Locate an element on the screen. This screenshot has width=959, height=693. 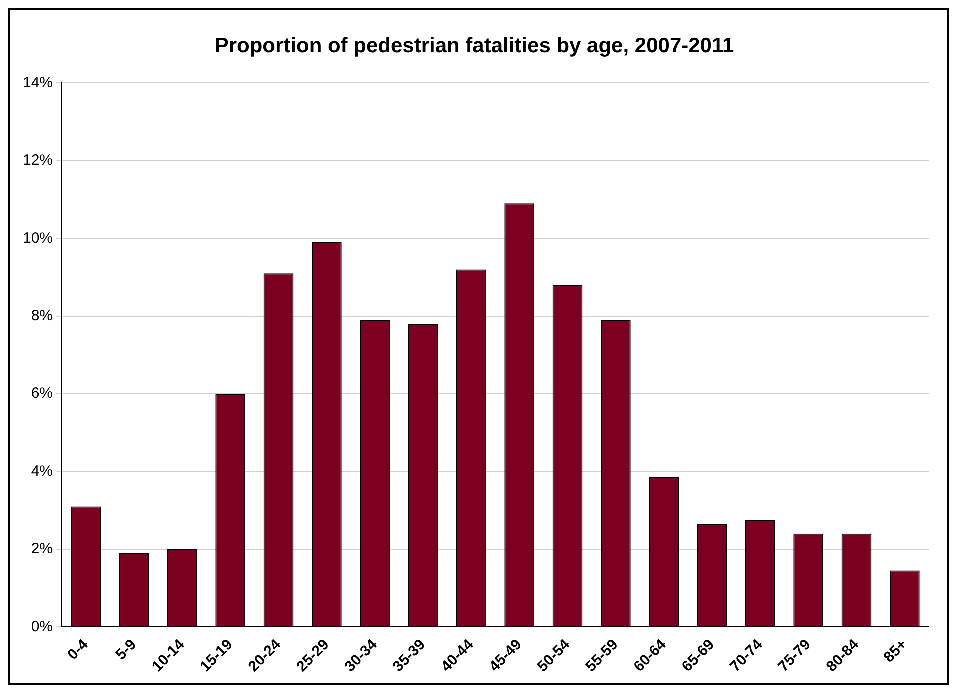
y-tick-label: 6% is located at coordinates (42, 393).